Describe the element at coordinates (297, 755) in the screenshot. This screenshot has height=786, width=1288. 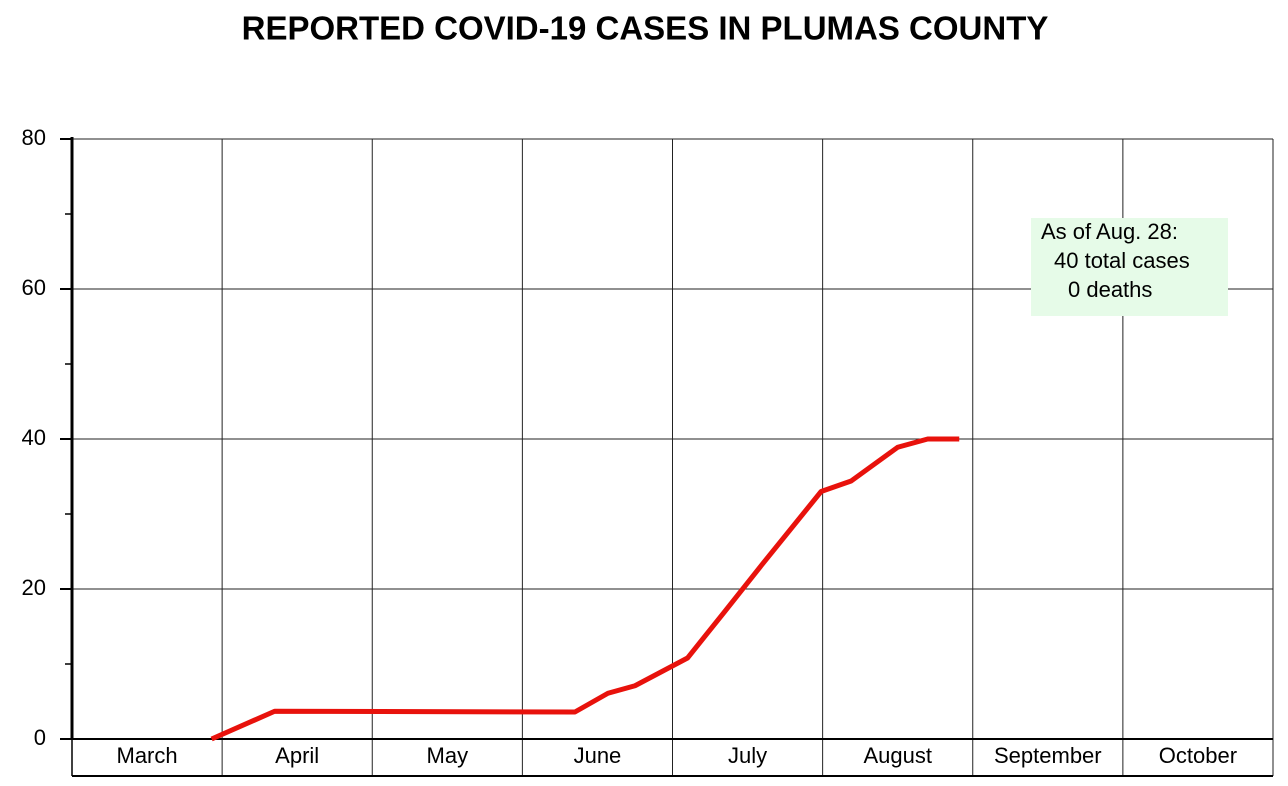
I see `x-tick-label: April` at that location.